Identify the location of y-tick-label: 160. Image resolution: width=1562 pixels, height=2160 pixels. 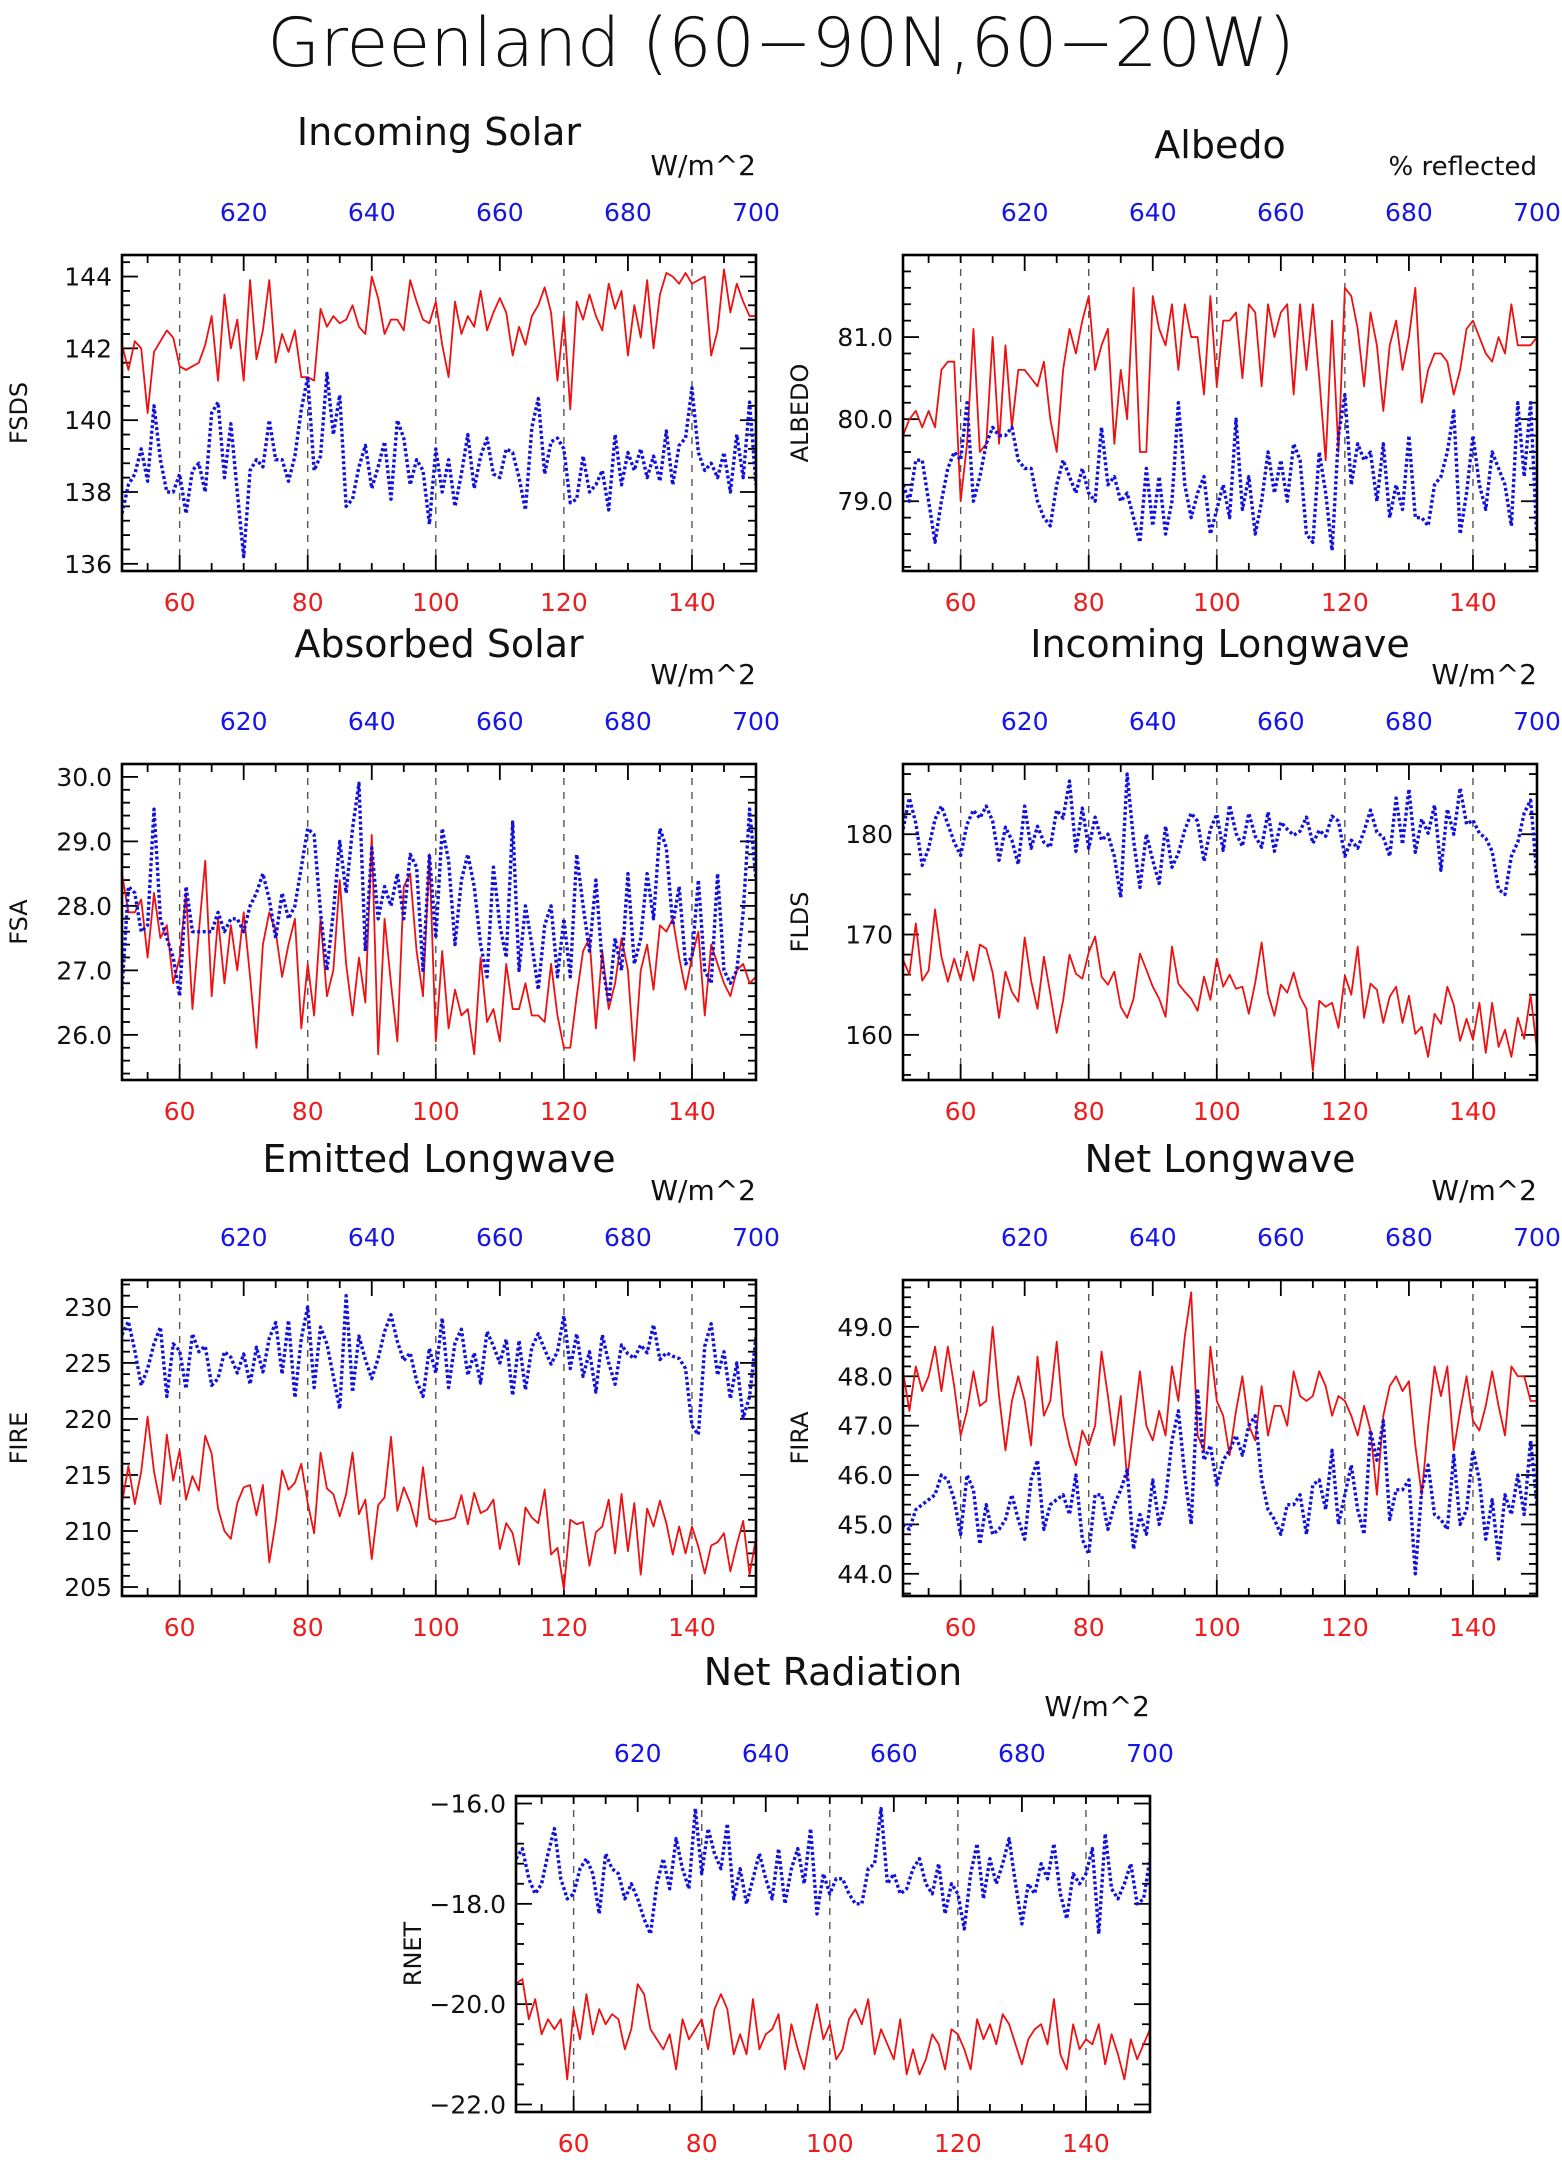
(869, 1035).